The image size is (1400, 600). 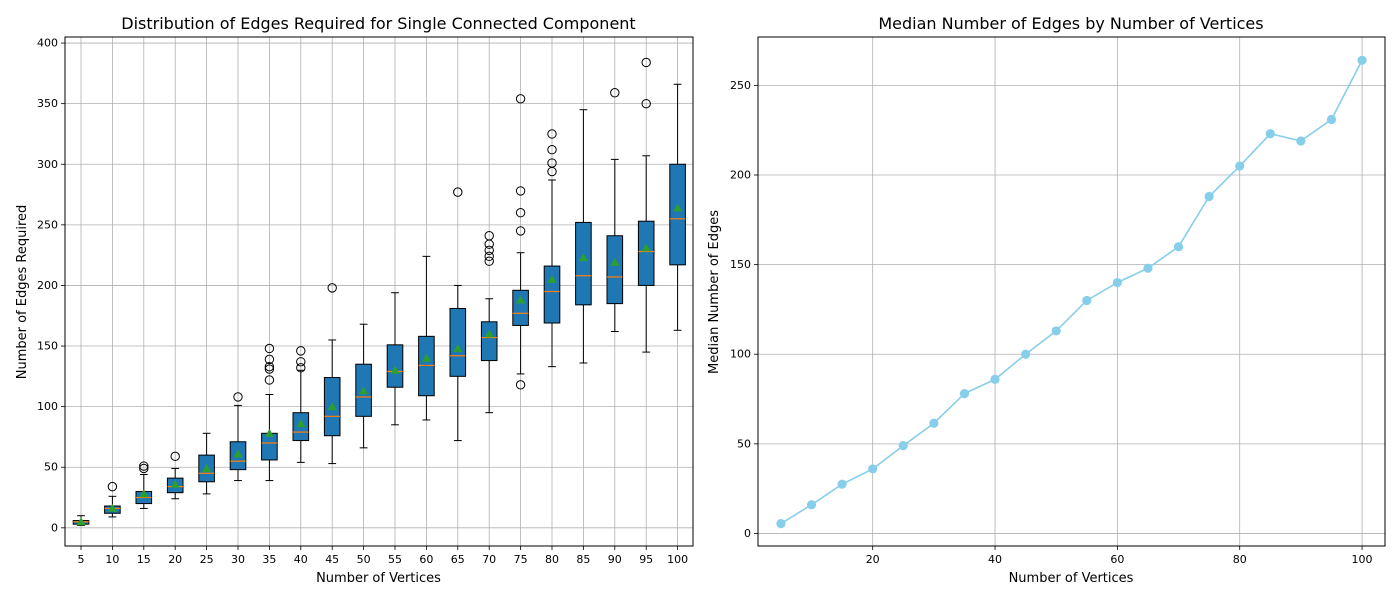 What do you see at coordinates (47, 103) in the screenshot?
I see `chart1-y-tick-label: 350` at bounding box center [47, 103].